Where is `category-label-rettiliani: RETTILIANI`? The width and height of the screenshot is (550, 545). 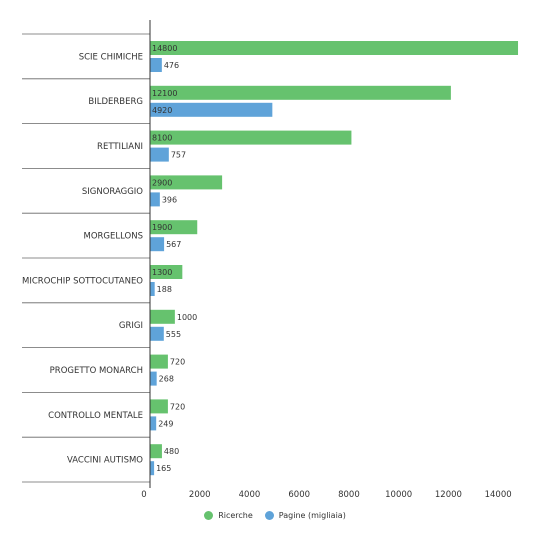
category-label-rettiliani: RETTILIANI is located at coordinates (120, 147).